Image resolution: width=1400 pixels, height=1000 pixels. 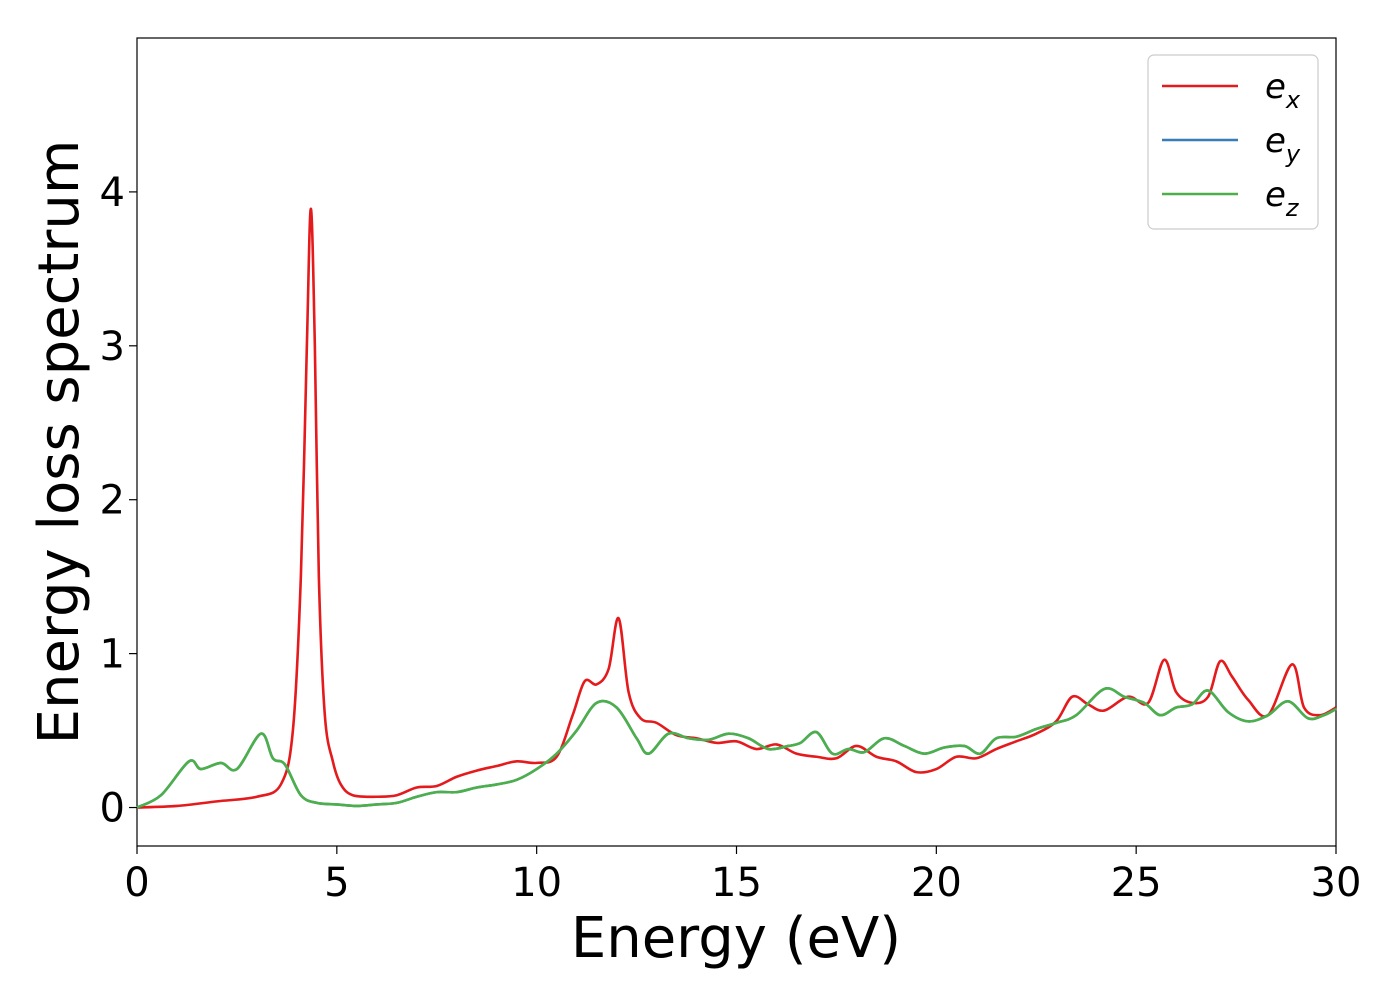 What do you see at coordinates (536, 883) in the screenshot?
I see `x-tick-label: 10` at bounding box center [536, 883].